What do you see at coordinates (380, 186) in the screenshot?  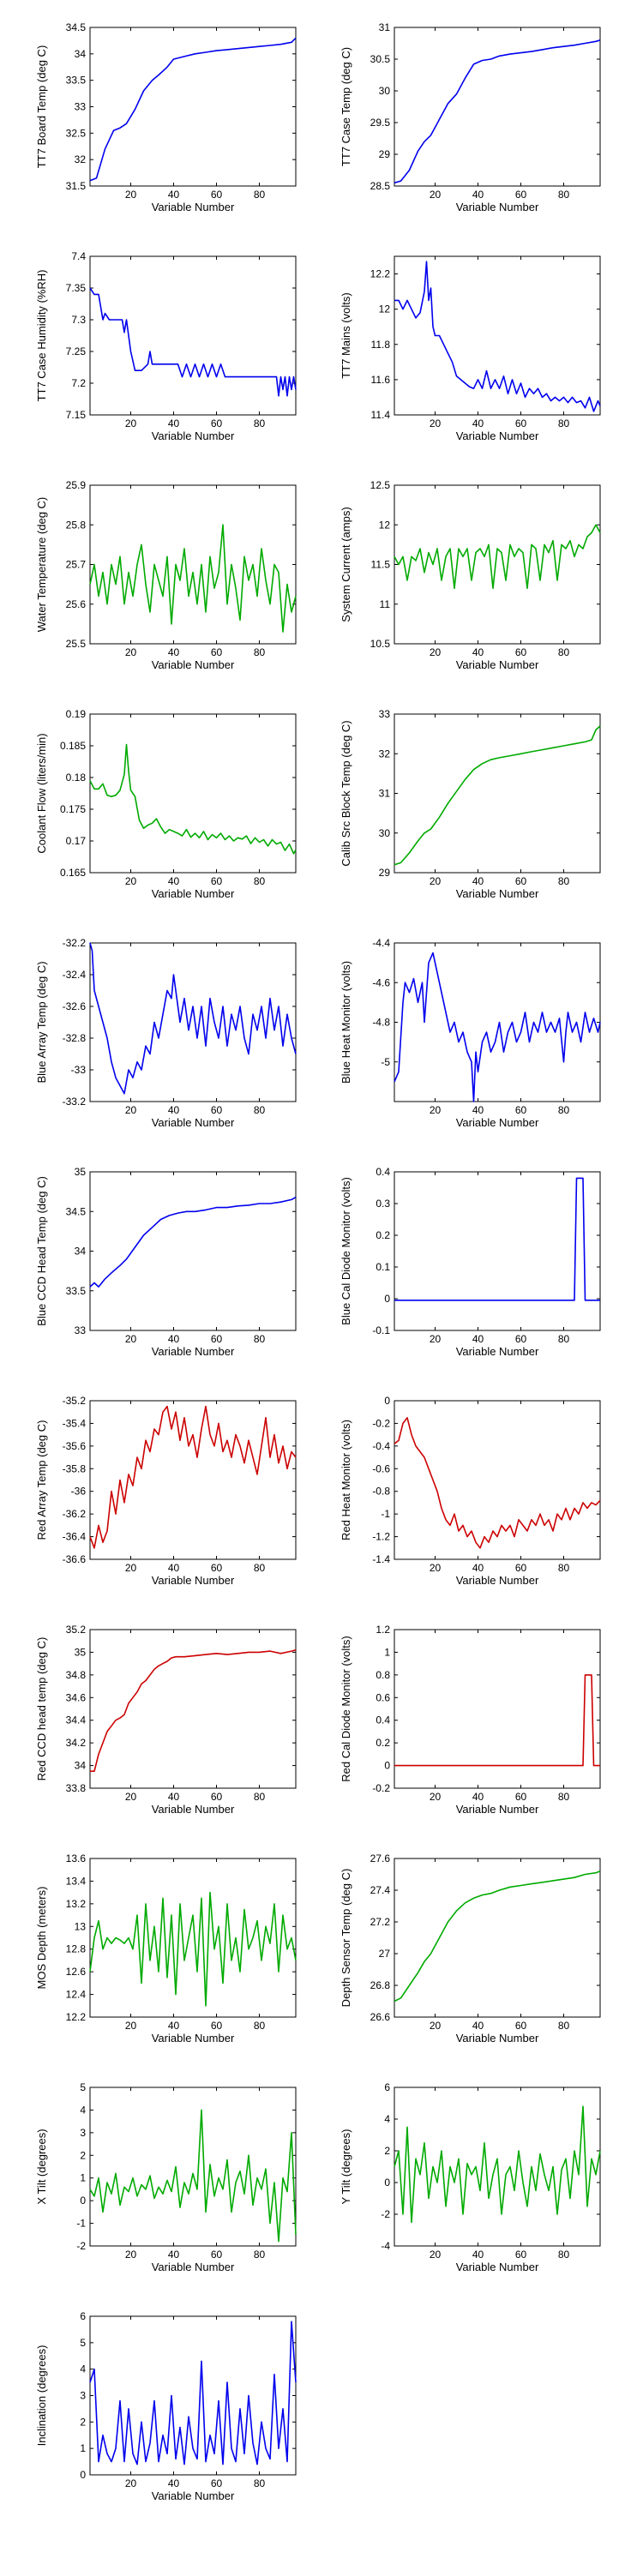 I see `y-tick-label: 28.5` at bounding box center [380, 186].